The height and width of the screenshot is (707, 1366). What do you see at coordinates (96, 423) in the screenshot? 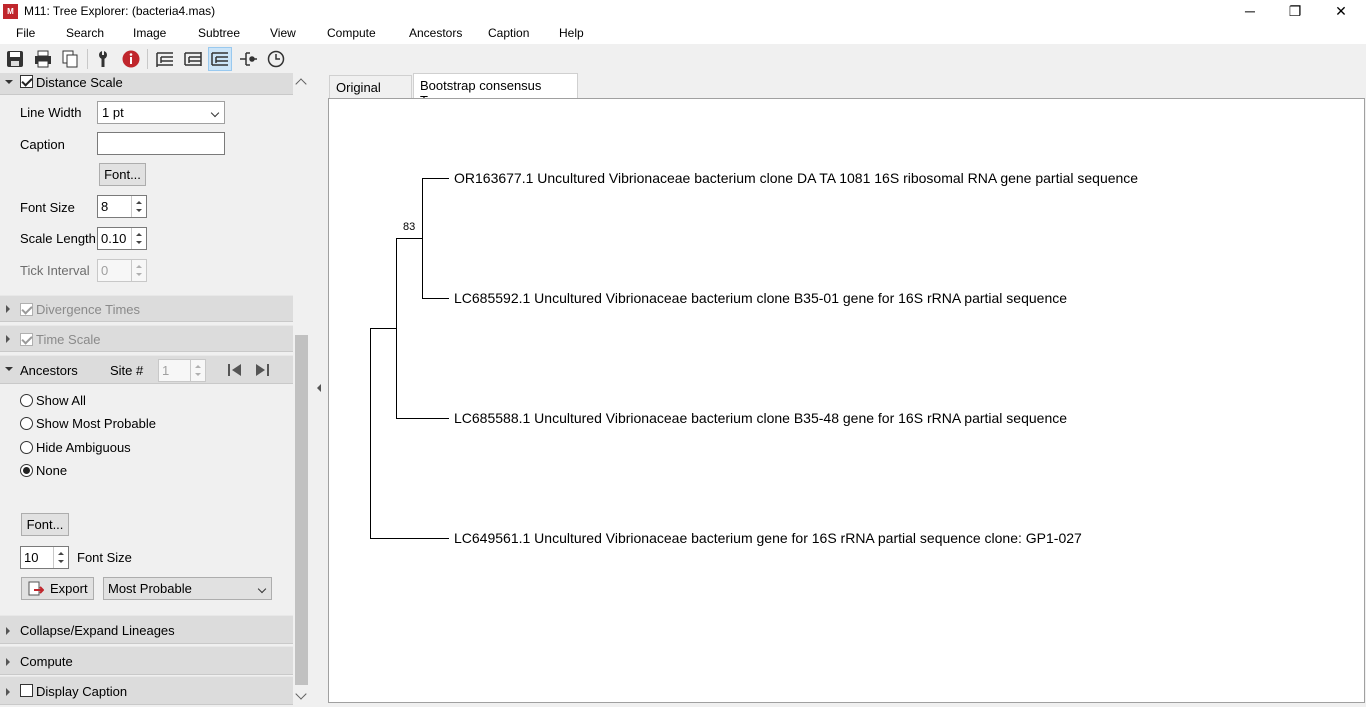
I see `radio-show-most-probable-label: Show Most Probable` at bounding box center [96, 423].